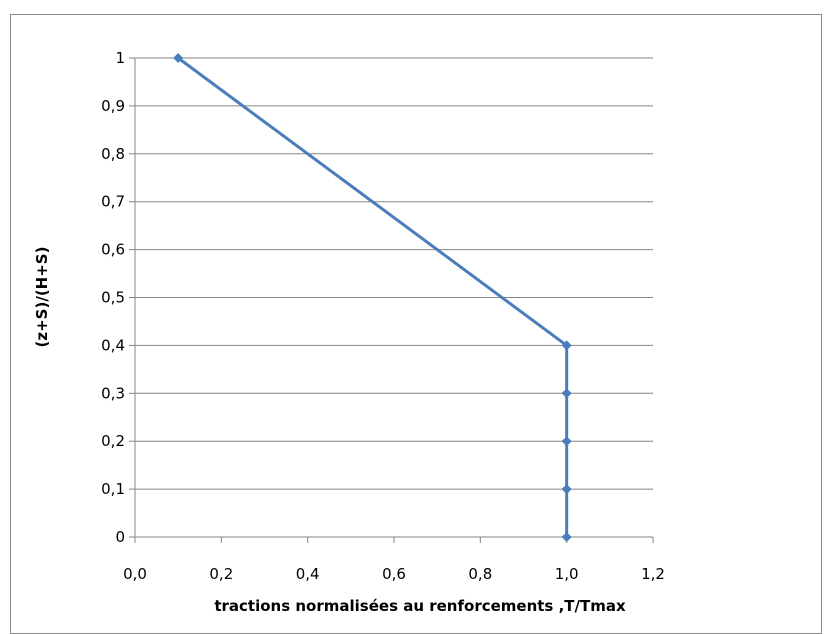  What do you see at coordinates (113, 202) in the screenshot?
I see `y-tick-label: 0,7` at bounding box center [113, 202].